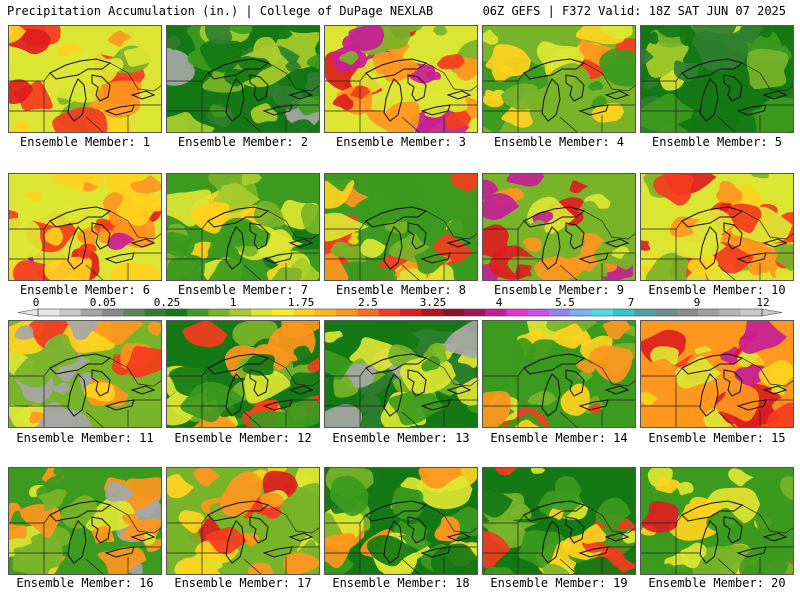 This screenshot has width=800, height=600. What do you see at coordinates (103, 302) in the screenshot?
I see `colorbar-tick-label: 0.05` at bounding box center [103, 302].